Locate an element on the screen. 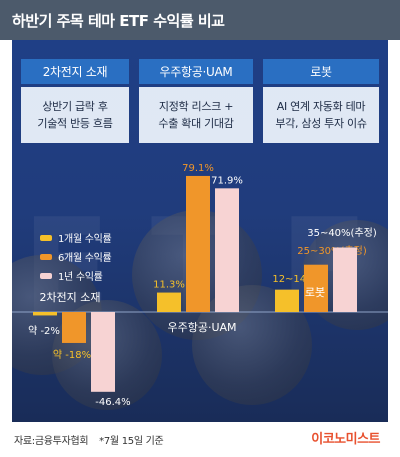 This screenshot has width=400, height=457. footer-source: 자료:금융투자협회 *7월 15일 기준 is located at coordinates (89, 439).